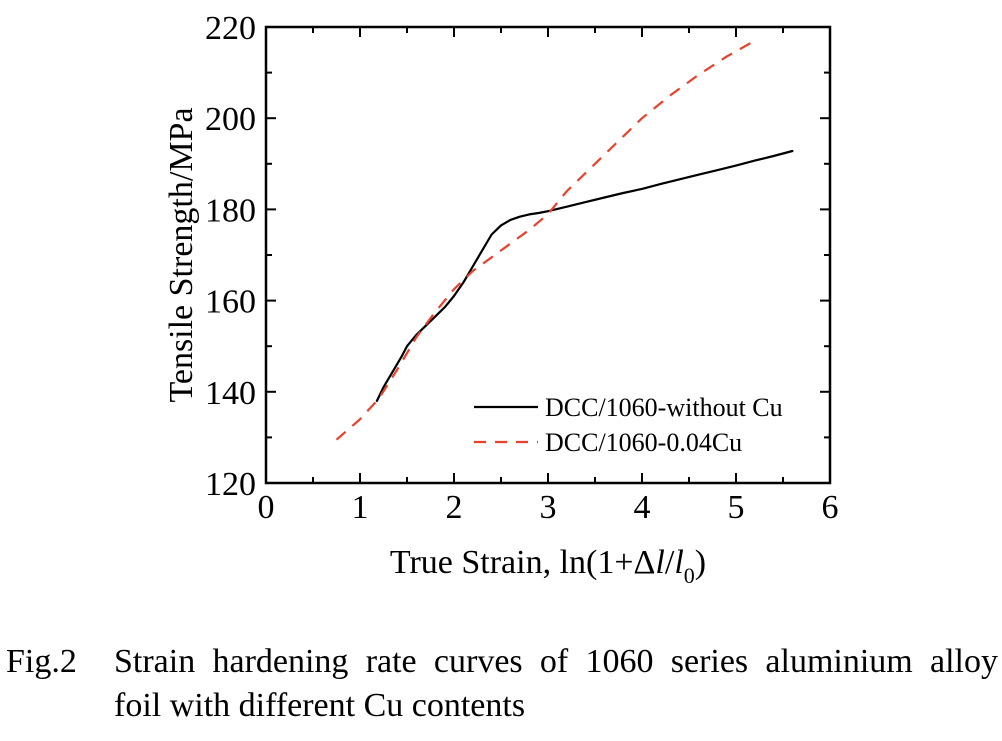 Image resolution: width=1002 pixels, height=741 pixels. I want to click on x-tick-label: 0, so click(266, 507).